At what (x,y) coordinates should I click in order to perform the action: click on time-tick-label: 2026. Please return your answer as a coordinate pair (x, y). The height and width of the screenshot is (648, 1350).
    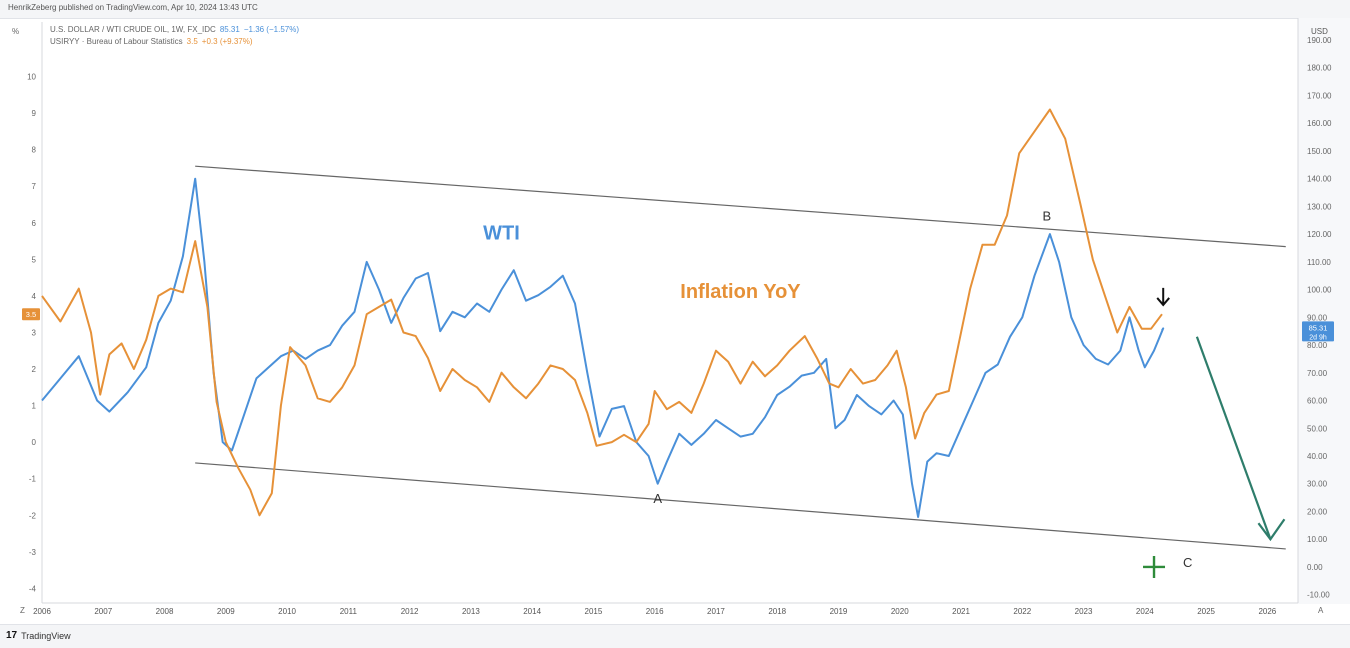
    Looking at the image, I should click on (1267, 611).